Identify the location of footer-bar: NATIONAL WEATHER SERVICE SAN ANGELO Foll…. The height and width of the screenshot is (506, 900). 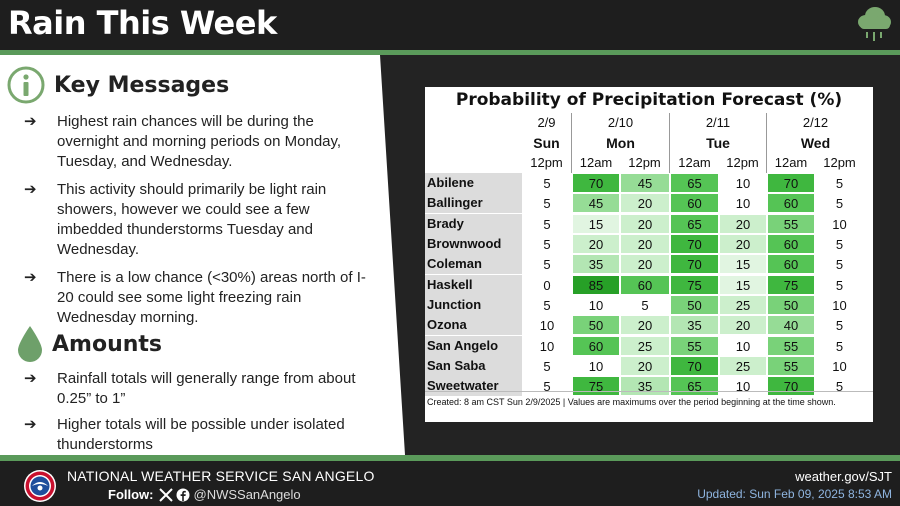
(450, 483).